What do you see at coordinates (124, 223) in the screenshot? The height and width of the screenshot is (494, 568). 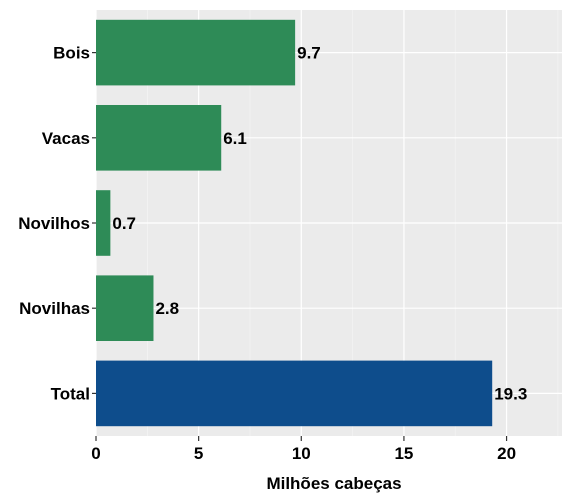 I see `data-label-novilhos: 0.7` at bounding box center [124, 223].